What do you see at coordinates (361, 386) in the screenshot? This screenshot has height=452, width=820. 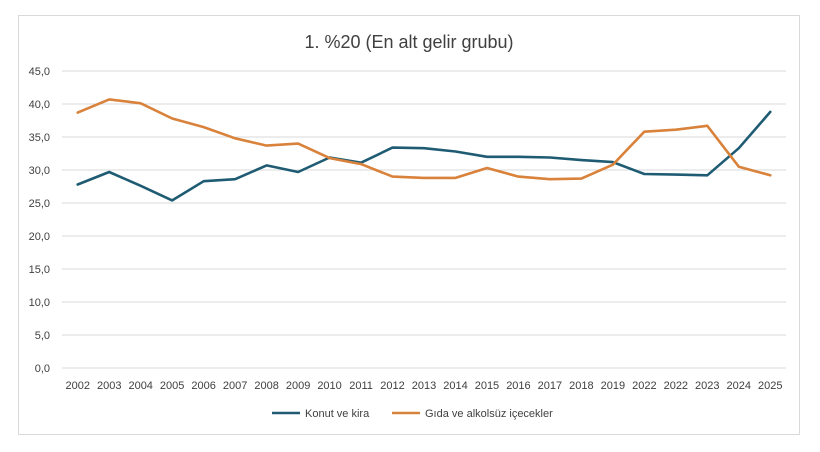 I see `x-tick-label: 2011` at bounding box center [361, 386].